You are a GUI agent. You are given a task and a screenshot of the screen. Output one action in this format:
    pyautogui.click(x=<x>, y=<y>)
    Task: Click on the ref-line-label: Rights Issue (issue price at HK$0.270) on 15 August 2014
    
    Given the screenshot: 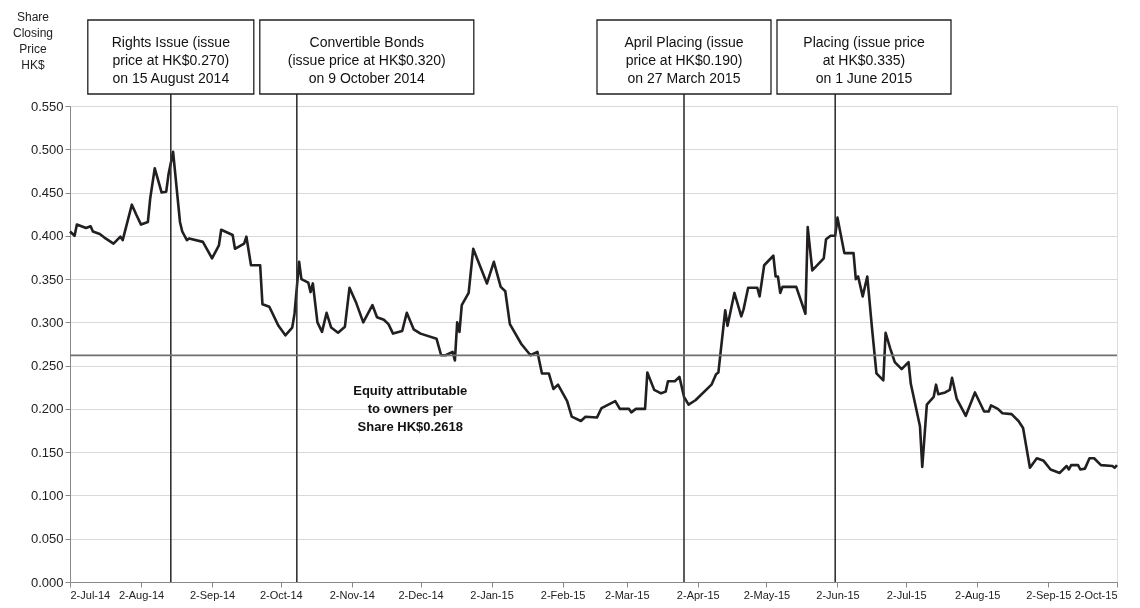 What is the action you would take?
    pyautogui.click(x=171, y=60)
    